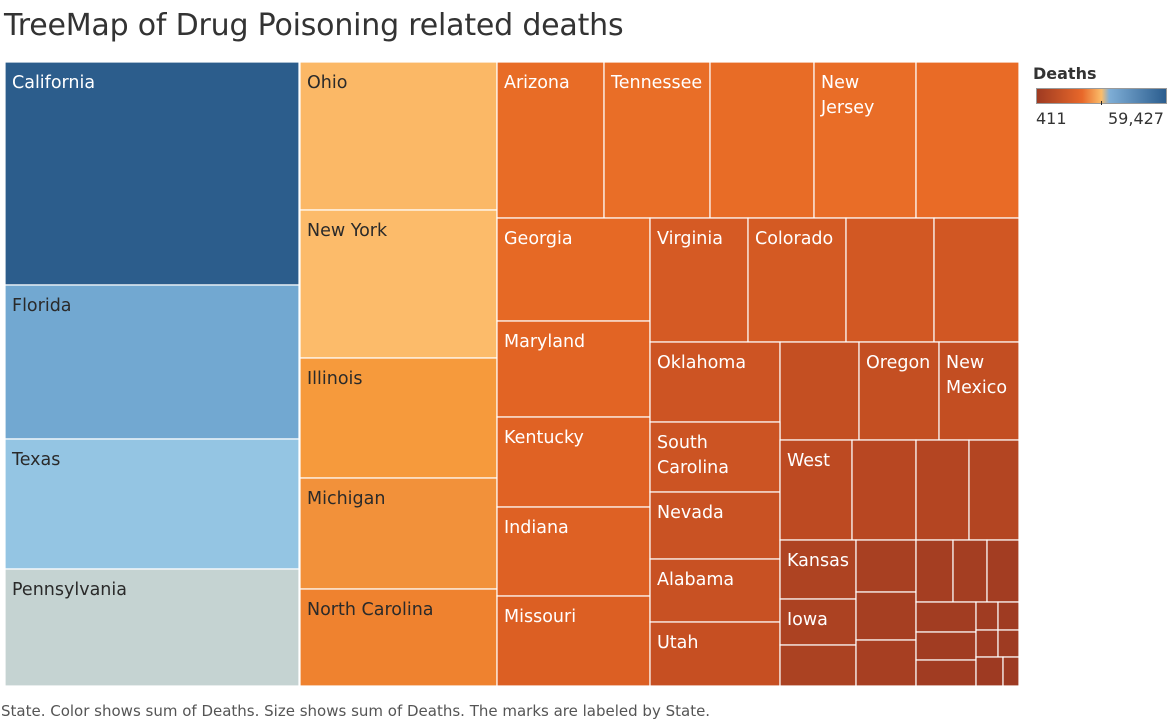 The width and height of the screenshot is (1172, 722). I want to click on treemap-cell-south-carolina: South Carolina, so click(715, 457).